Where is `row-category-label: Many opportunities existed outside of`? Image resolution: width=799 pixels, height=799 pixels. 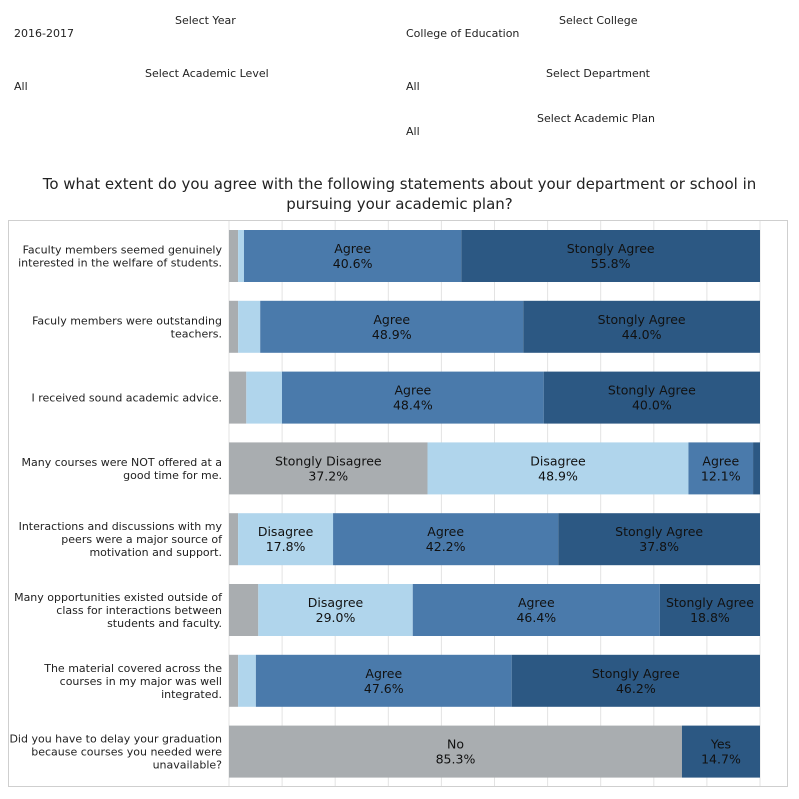
row-category-label: Many opportunities existed outside of is located at coordinates (118, 597).